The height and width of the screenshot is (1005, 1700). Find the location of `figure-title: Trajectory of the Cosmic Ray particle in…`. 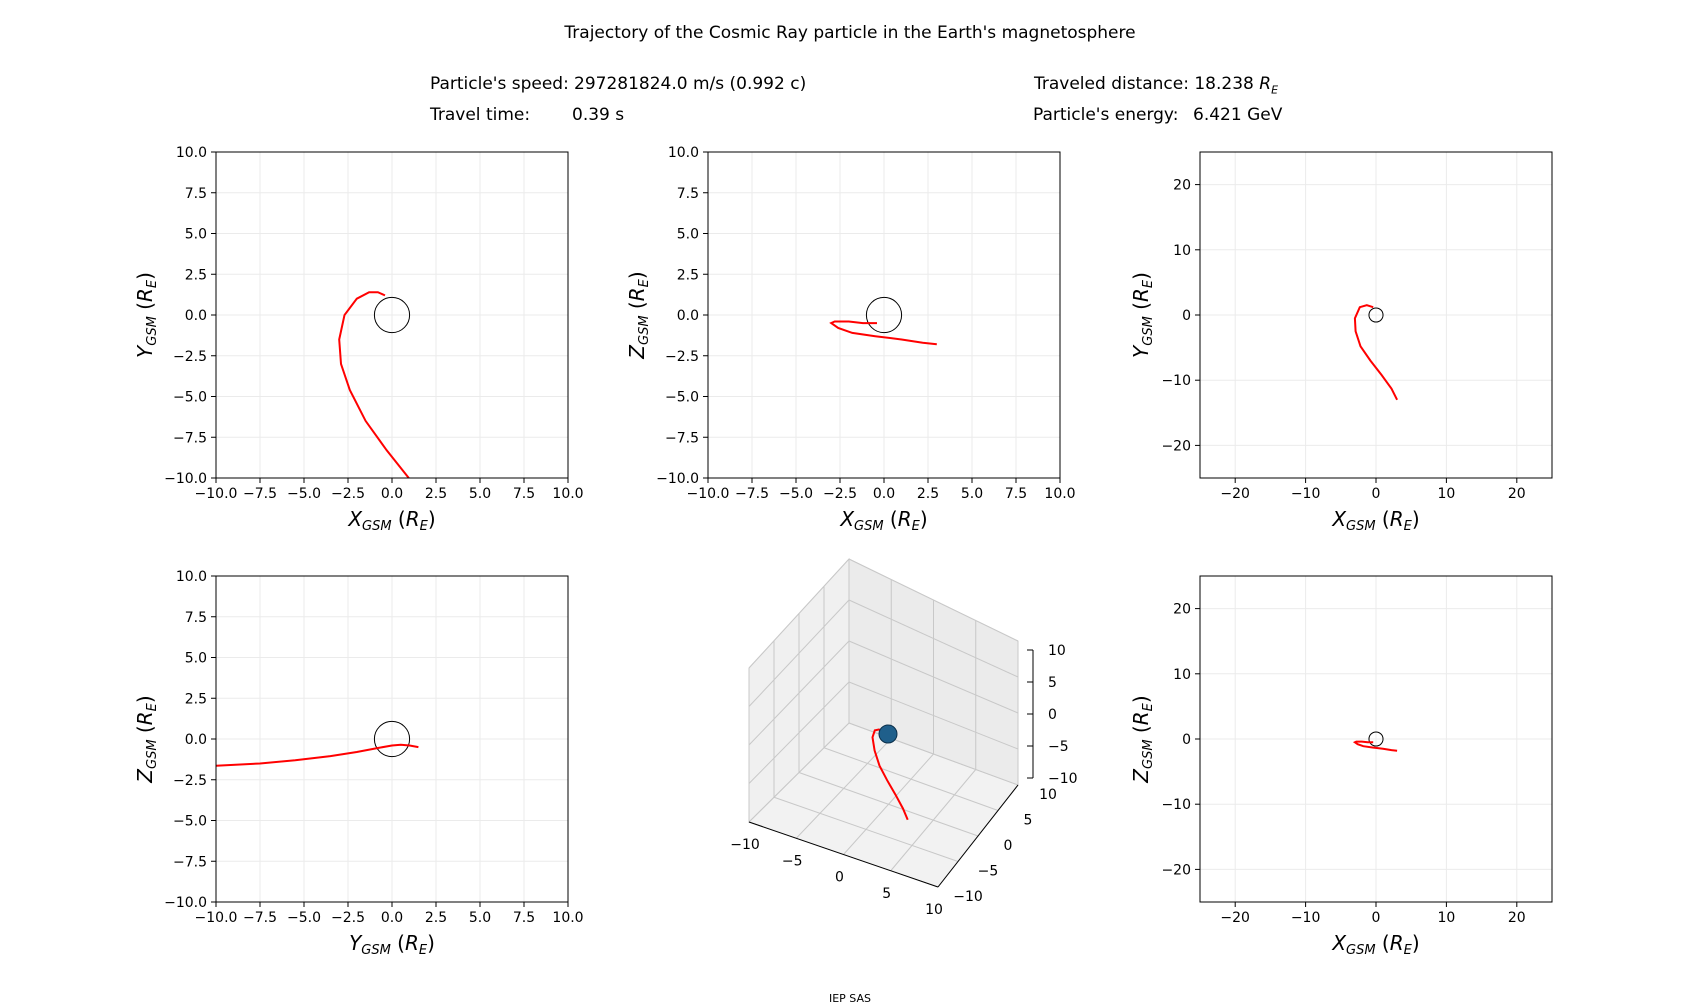

figure-title: Trajectory of the Cosmic Ray particle in… is located at coordinates (850, 33).